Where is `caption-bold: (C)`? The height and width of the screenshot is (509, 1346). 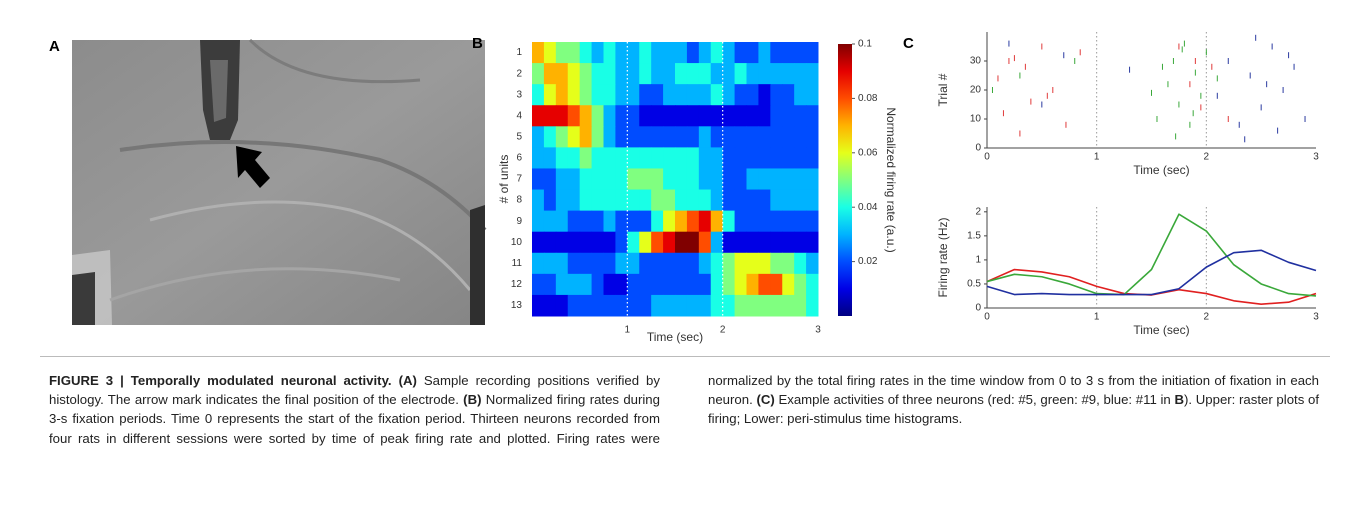 caption-bold: (C) is located at coordinates (765, 400).